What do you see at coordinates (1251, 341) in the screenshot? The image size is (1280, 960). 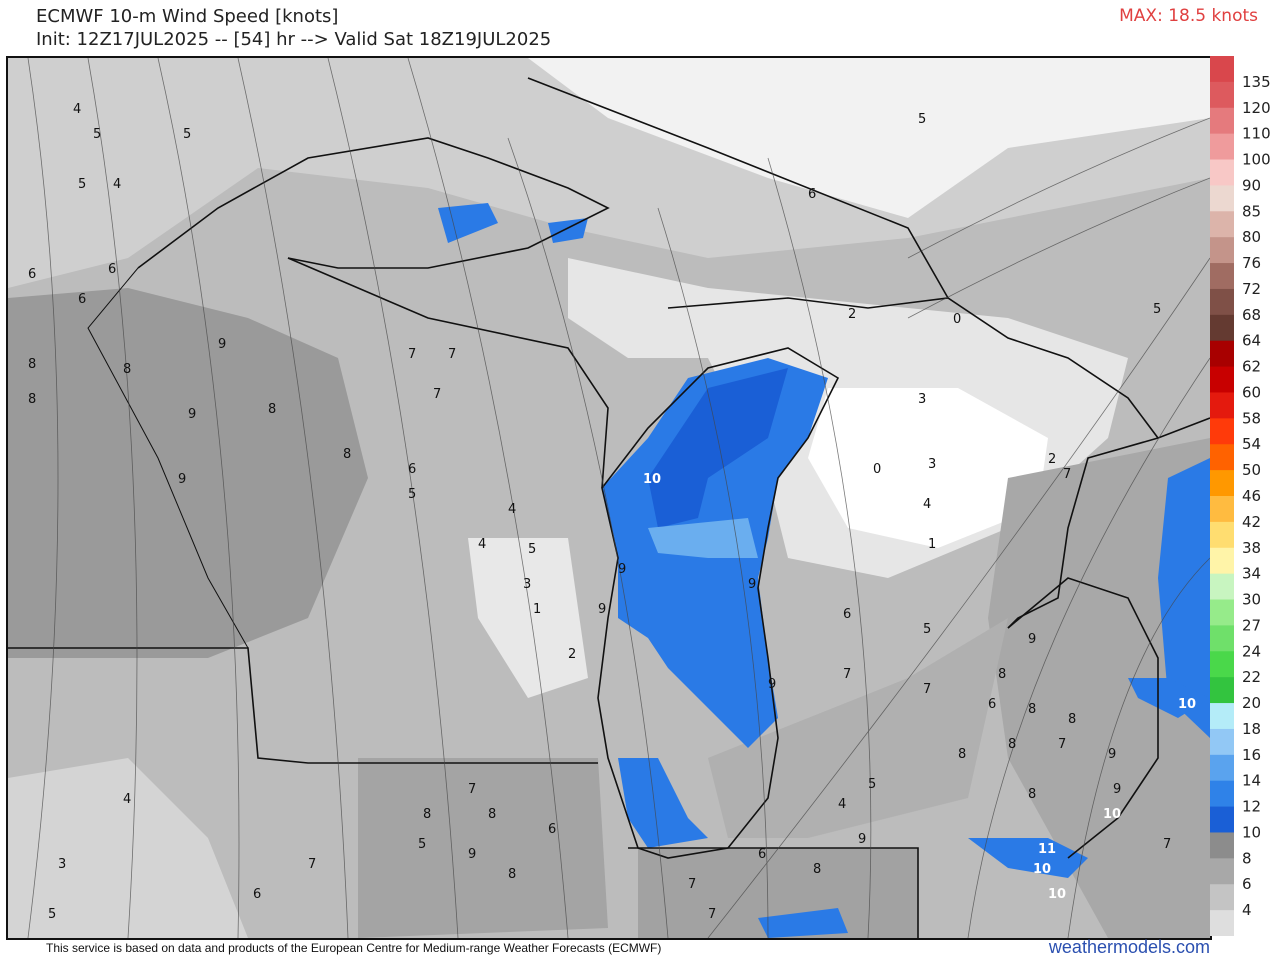 I see `colorbar-tick-label: 64` at bounding box center [1251, 341].